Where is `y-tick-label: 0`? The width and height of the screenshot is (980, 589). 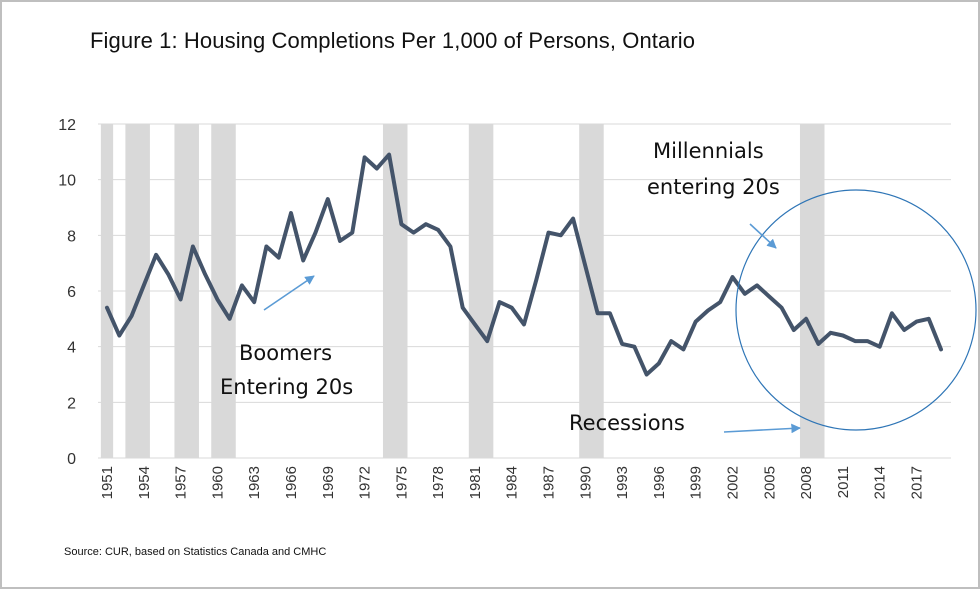
y-tick-label: 0 is located at coordinates (71, 459).